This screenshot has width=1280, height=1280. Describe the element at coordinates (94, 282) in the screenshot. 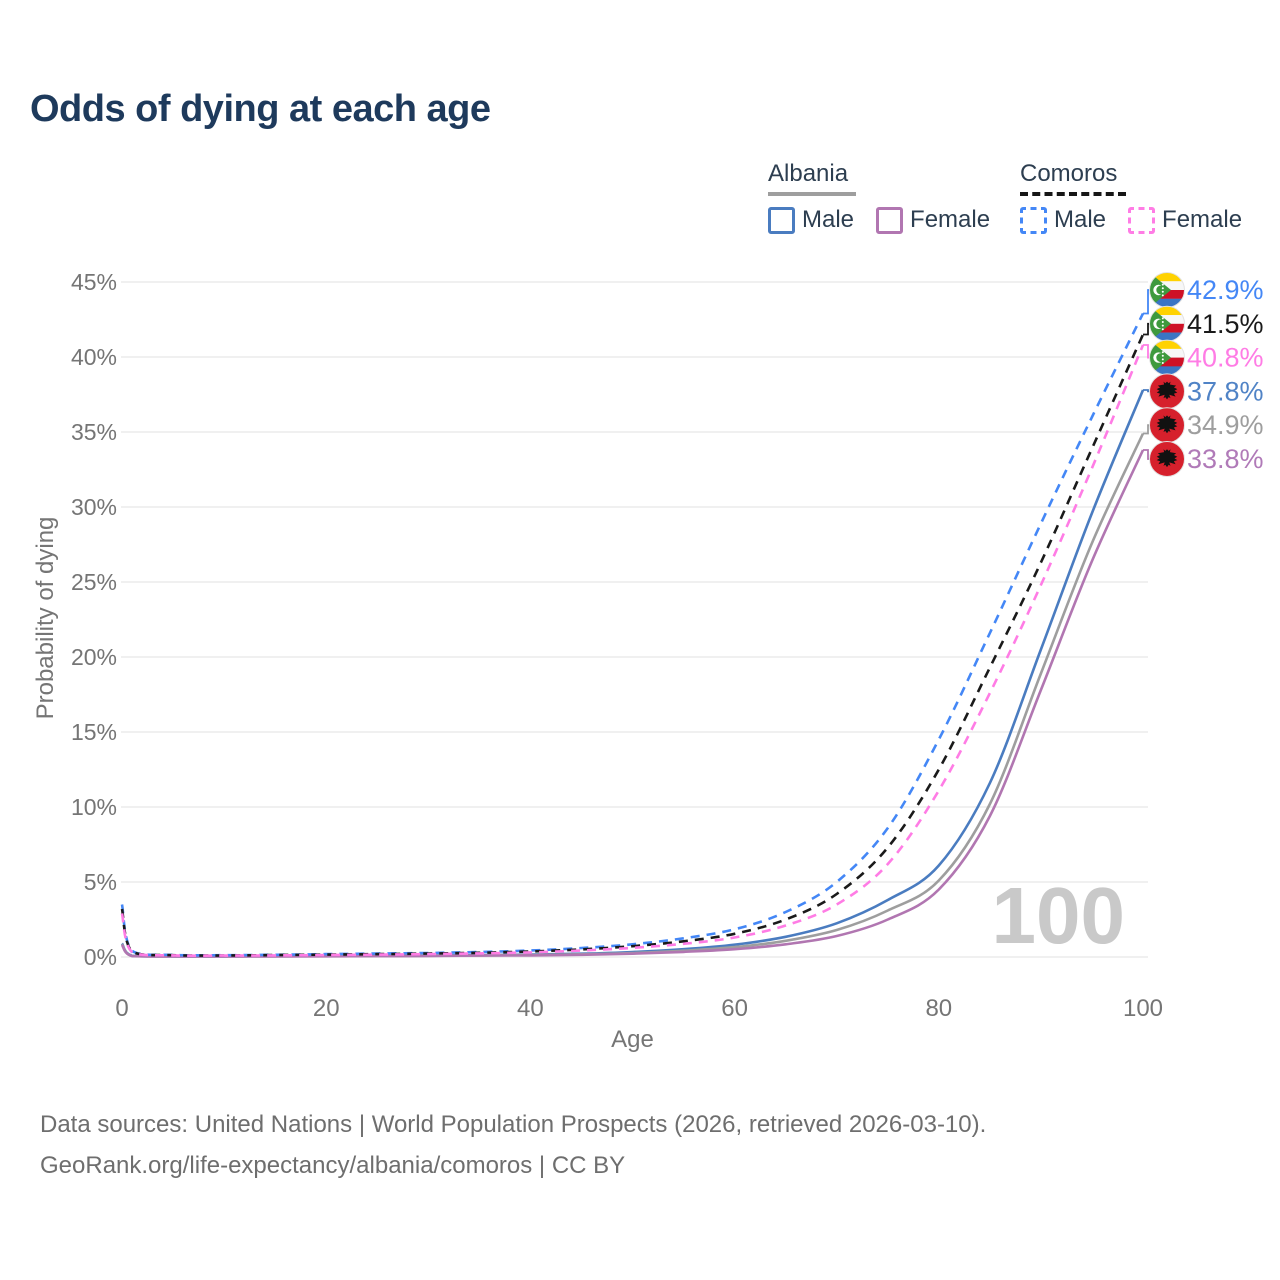

I see `y-tick-label: 45%` at that location.